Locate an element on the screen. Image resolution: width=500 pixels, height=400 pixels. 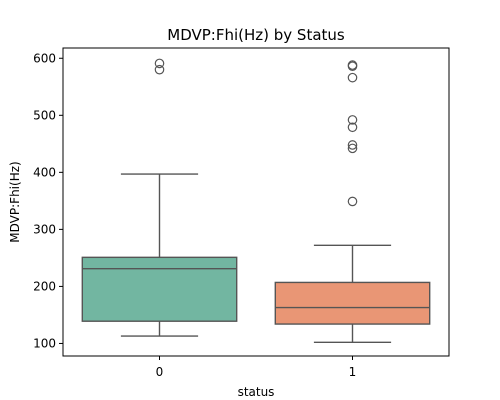
x-axis-label: status is located at coordinates (256, 392).